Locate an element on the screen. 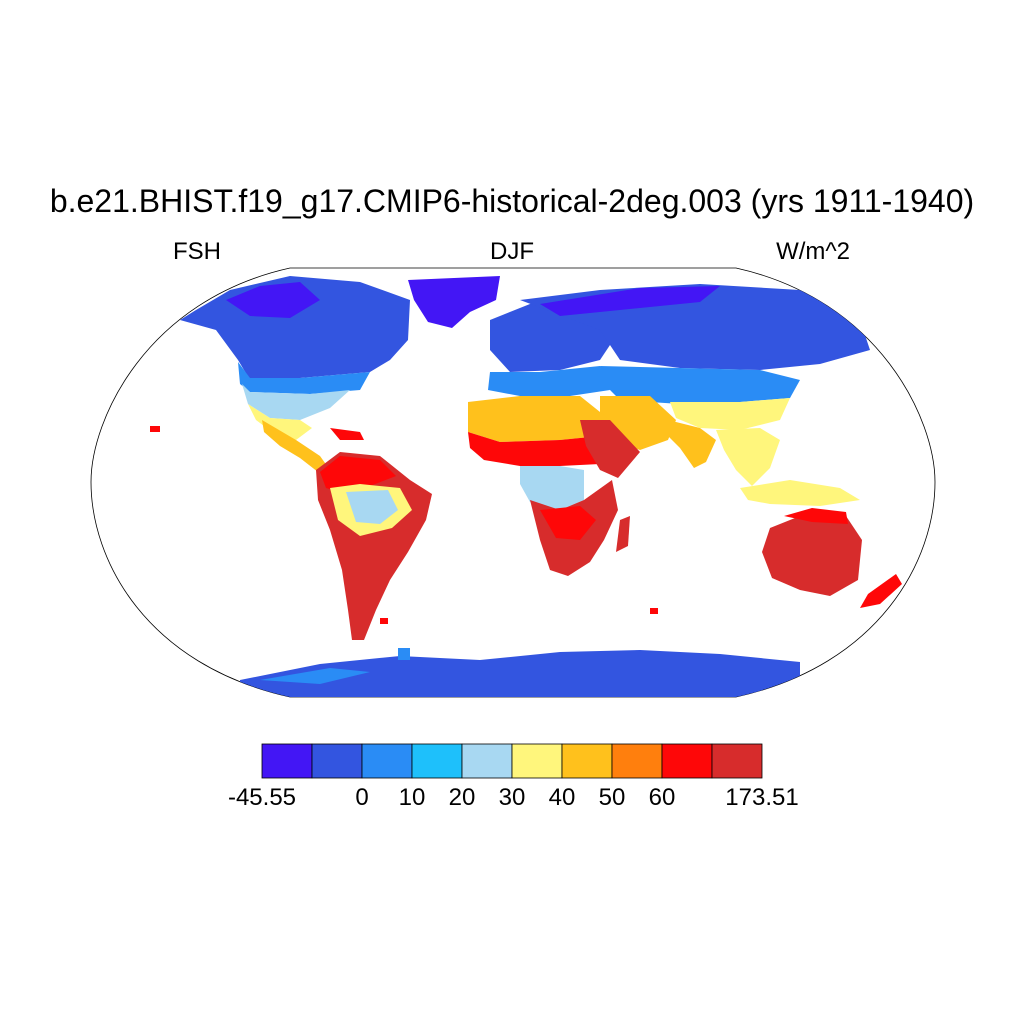  region-east-africa is located at coordinates (610, 449).